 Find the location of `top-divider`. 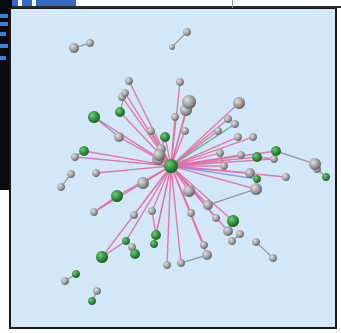

top-divider is located at coordinates (170, 7).